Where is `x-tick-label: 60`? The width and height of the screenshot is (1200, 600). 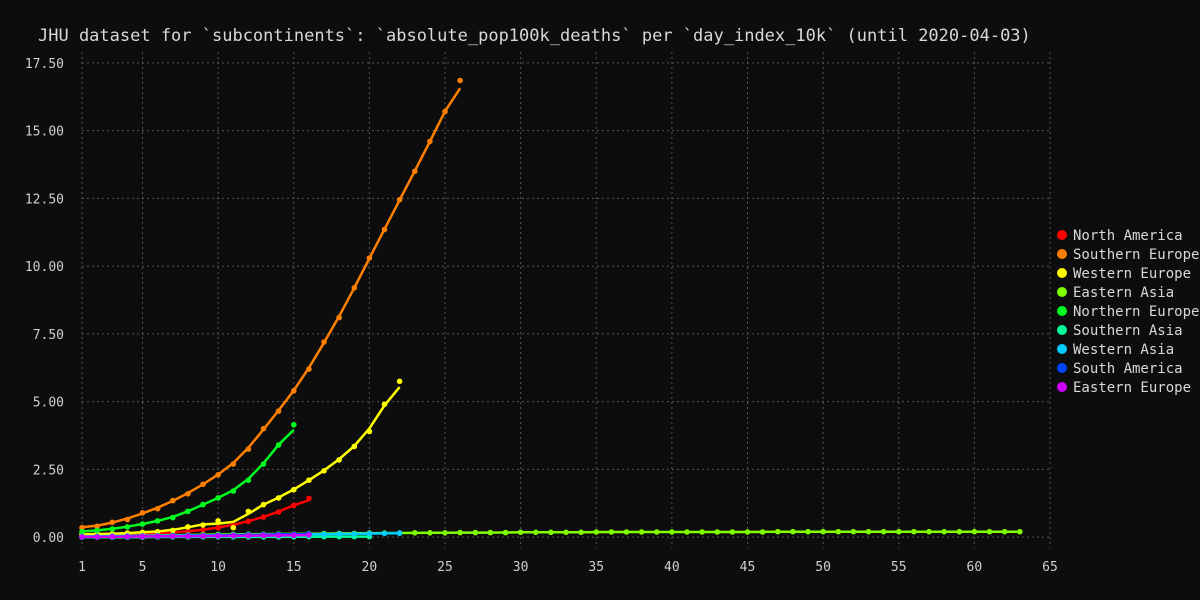 x-tick-label: 60 is located at coordinates (975, 567).